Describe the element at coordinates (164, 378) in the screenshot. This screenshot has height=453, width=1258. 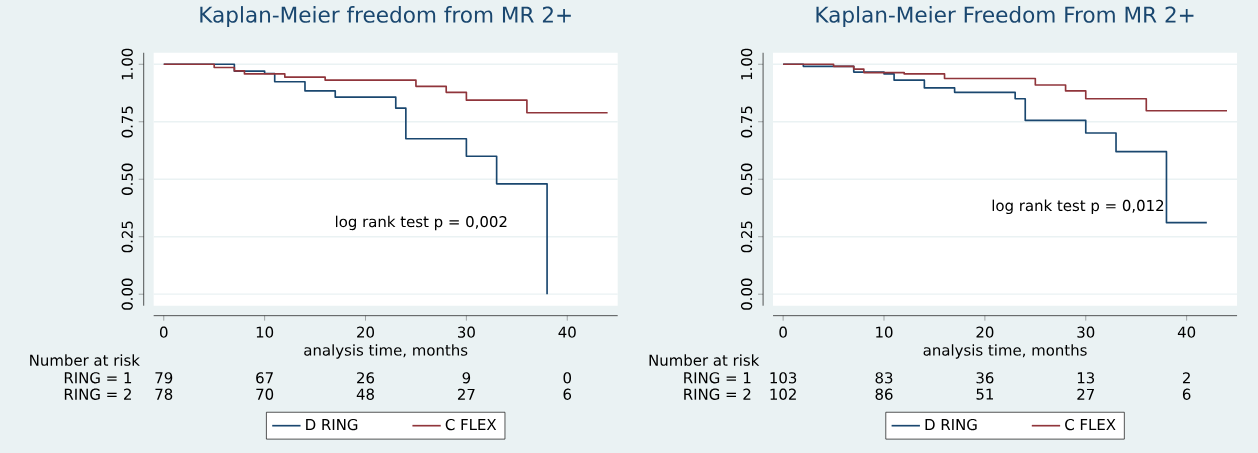
I see `text: 79` at that location.